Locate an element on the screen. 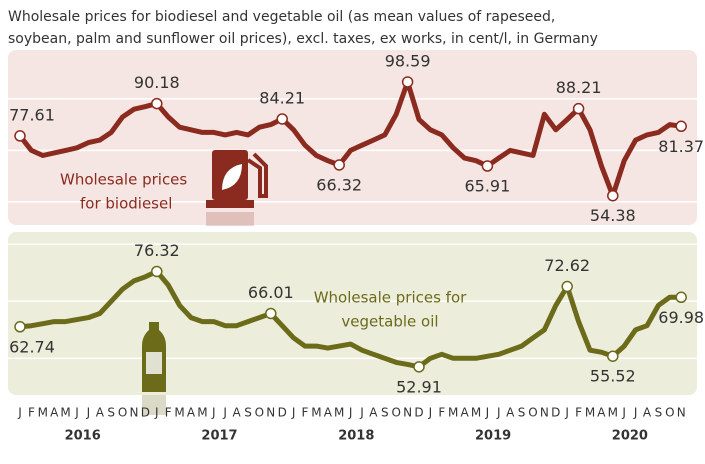 This screenshot has width=705, height=464. year-label: 2020 is located at coordinates (630, 436).